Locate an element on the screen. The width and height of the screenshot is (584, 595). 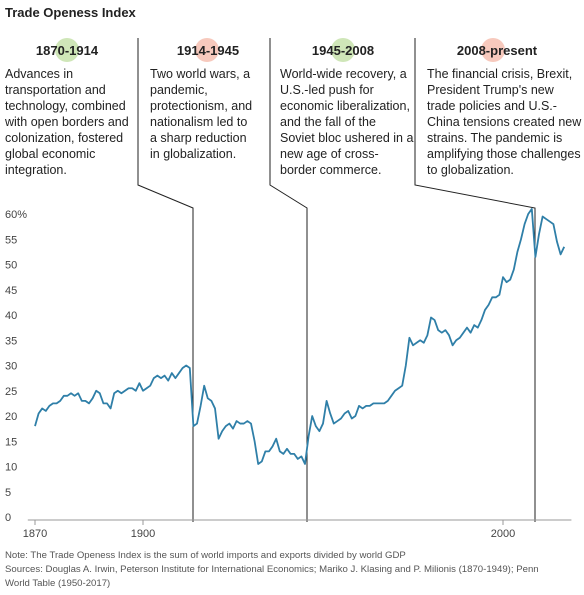
era-period: 1945-2008 is located at coordinates (343, 50).